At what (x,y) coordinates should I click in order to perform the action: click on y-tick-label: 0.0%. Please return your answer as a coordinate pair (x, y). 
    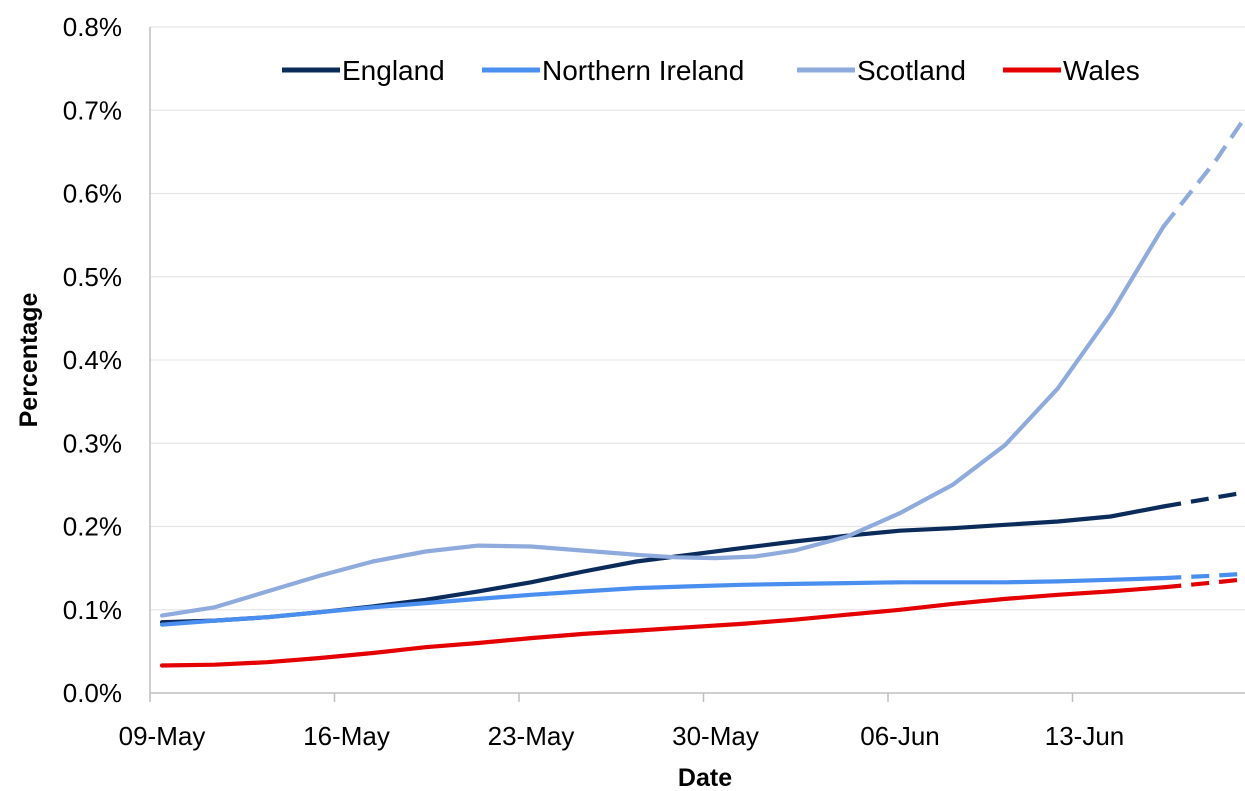
    Looking at the image, I should click on (92, 693).